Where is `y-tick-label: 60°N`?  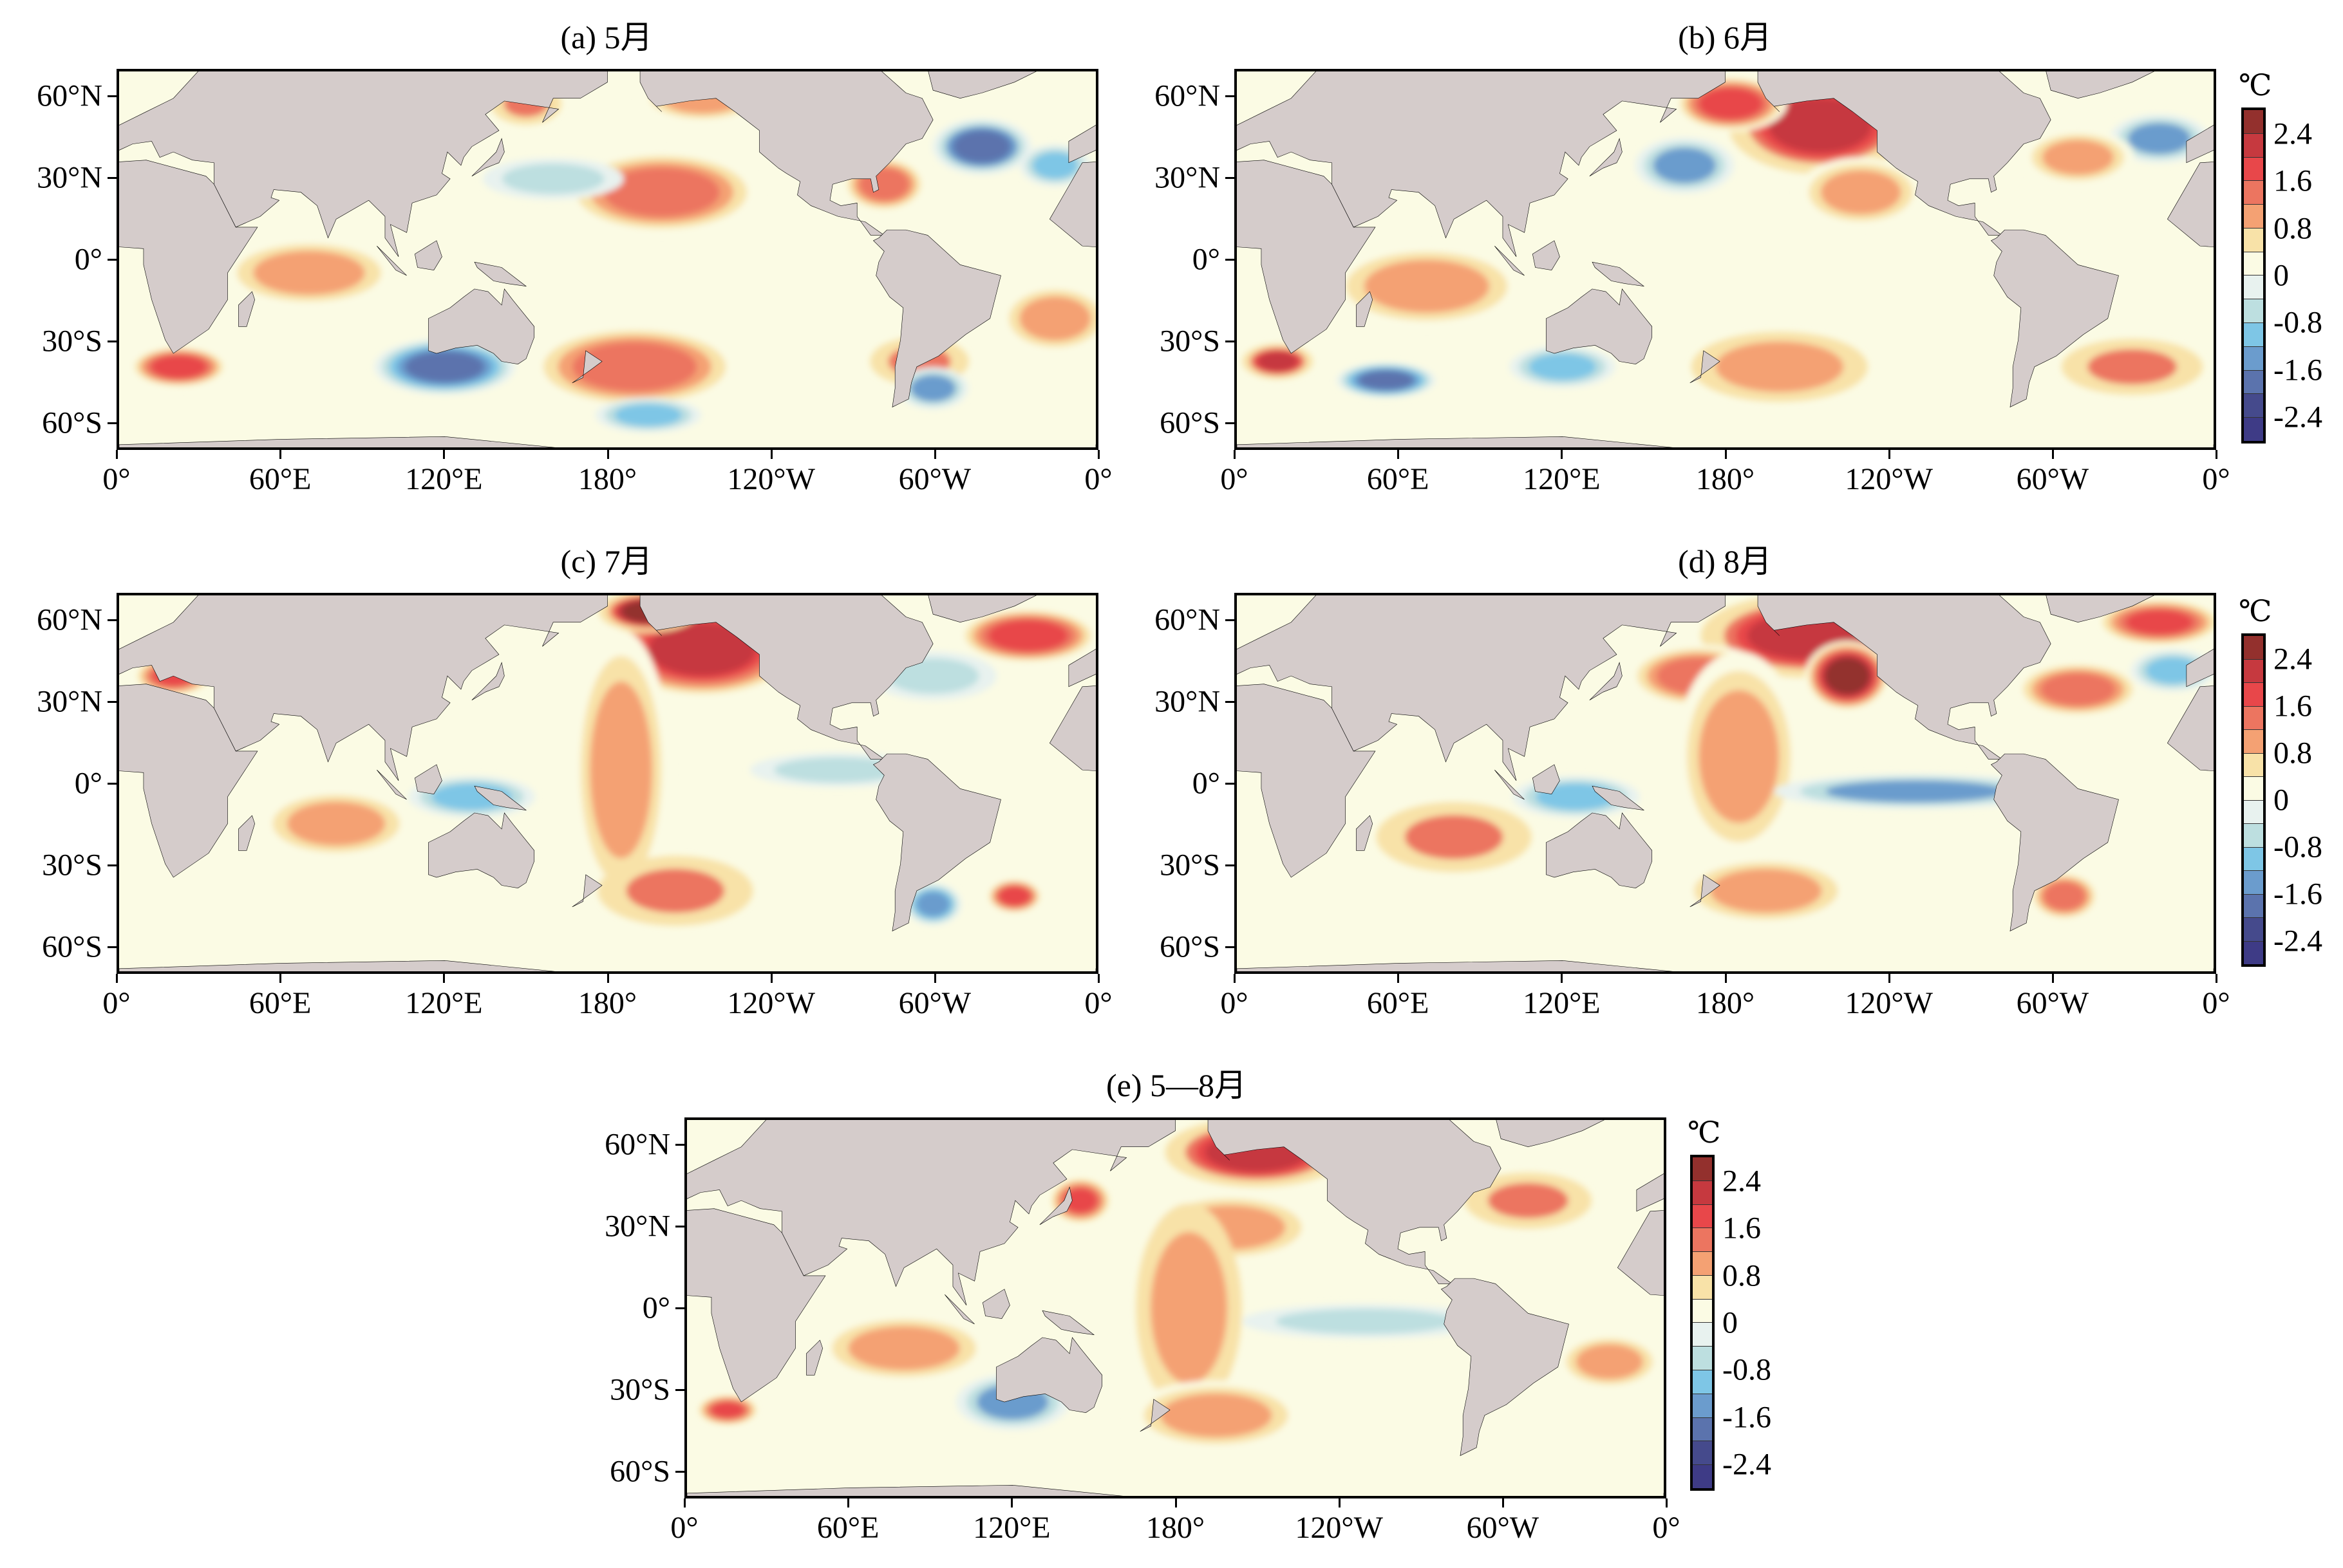
y-tick-label: 60°N is located at coordinates (69, 619).